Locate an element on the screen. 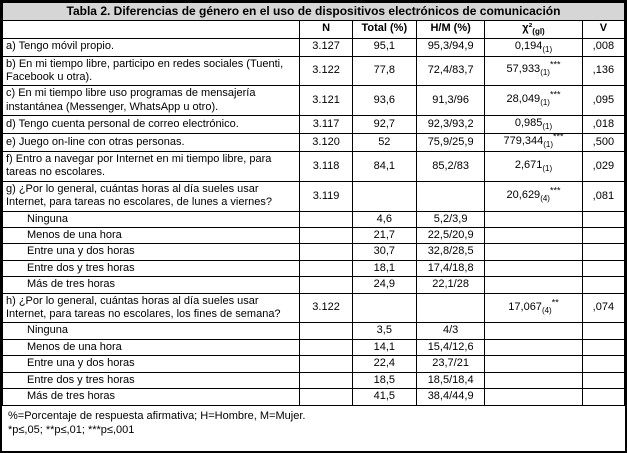 This screenshot has width=627, height=453. cell-n: 3.119 is located at coordinates (326, 196).